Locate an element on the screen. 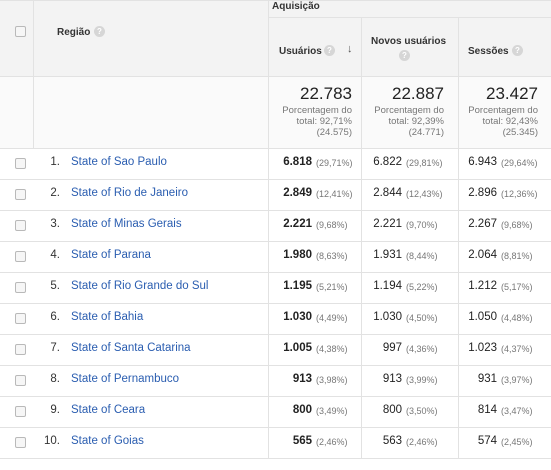  new-users-value: 1.931 is located at coordinates (387, 255).